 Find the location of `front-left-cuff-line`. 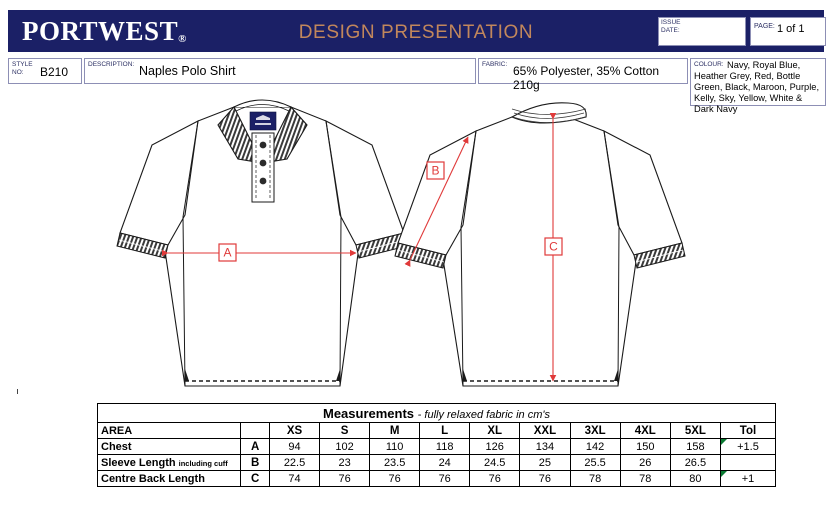

front-left-cuff-line is located at coordinates (142, 246).